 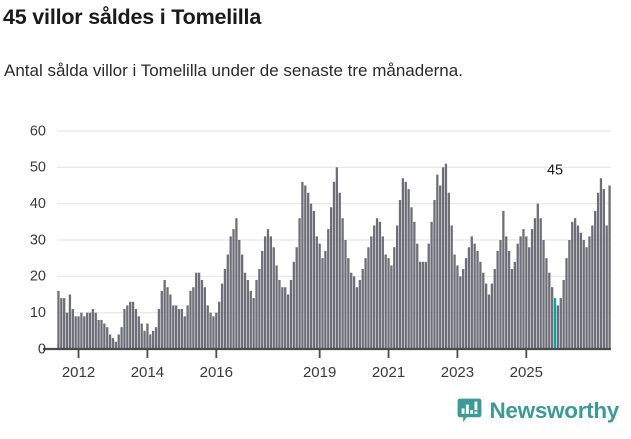 I want to click on x-axis-tick-label: 2016, so click(x=216, y=372).